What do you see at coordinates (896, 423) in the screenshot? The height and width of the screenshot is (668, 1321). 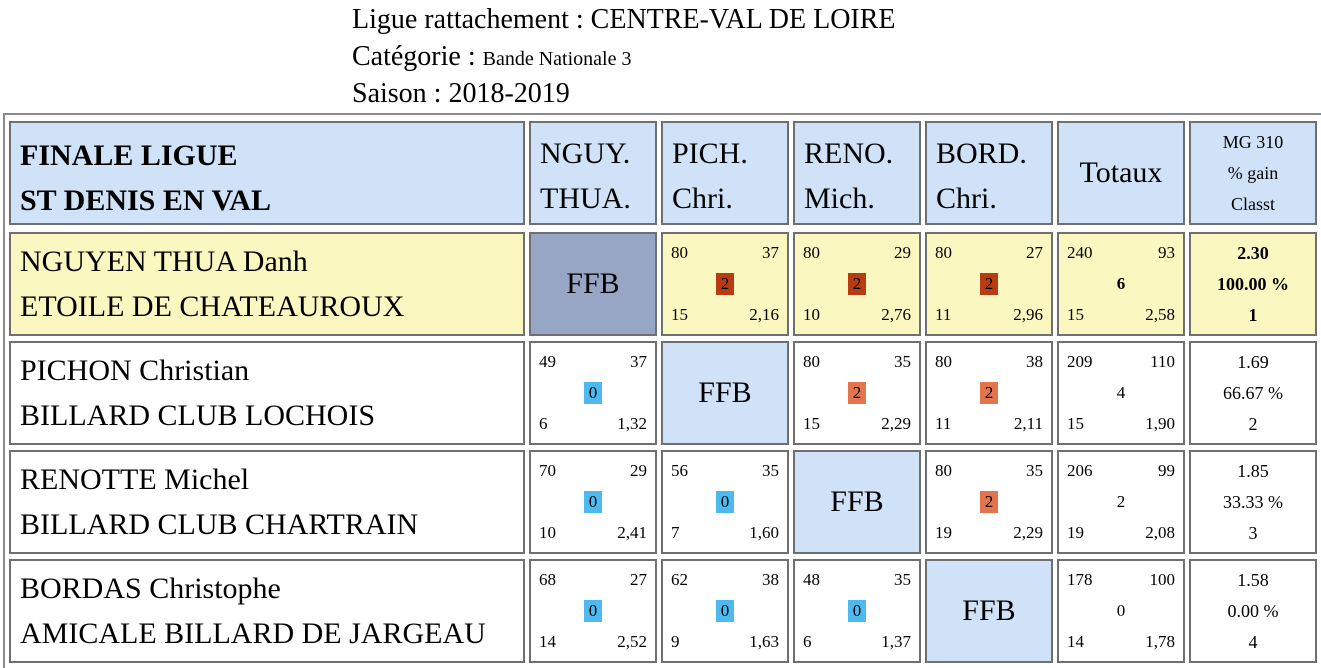 I see `match-average: 2,29` at bounding box center [896, 423].